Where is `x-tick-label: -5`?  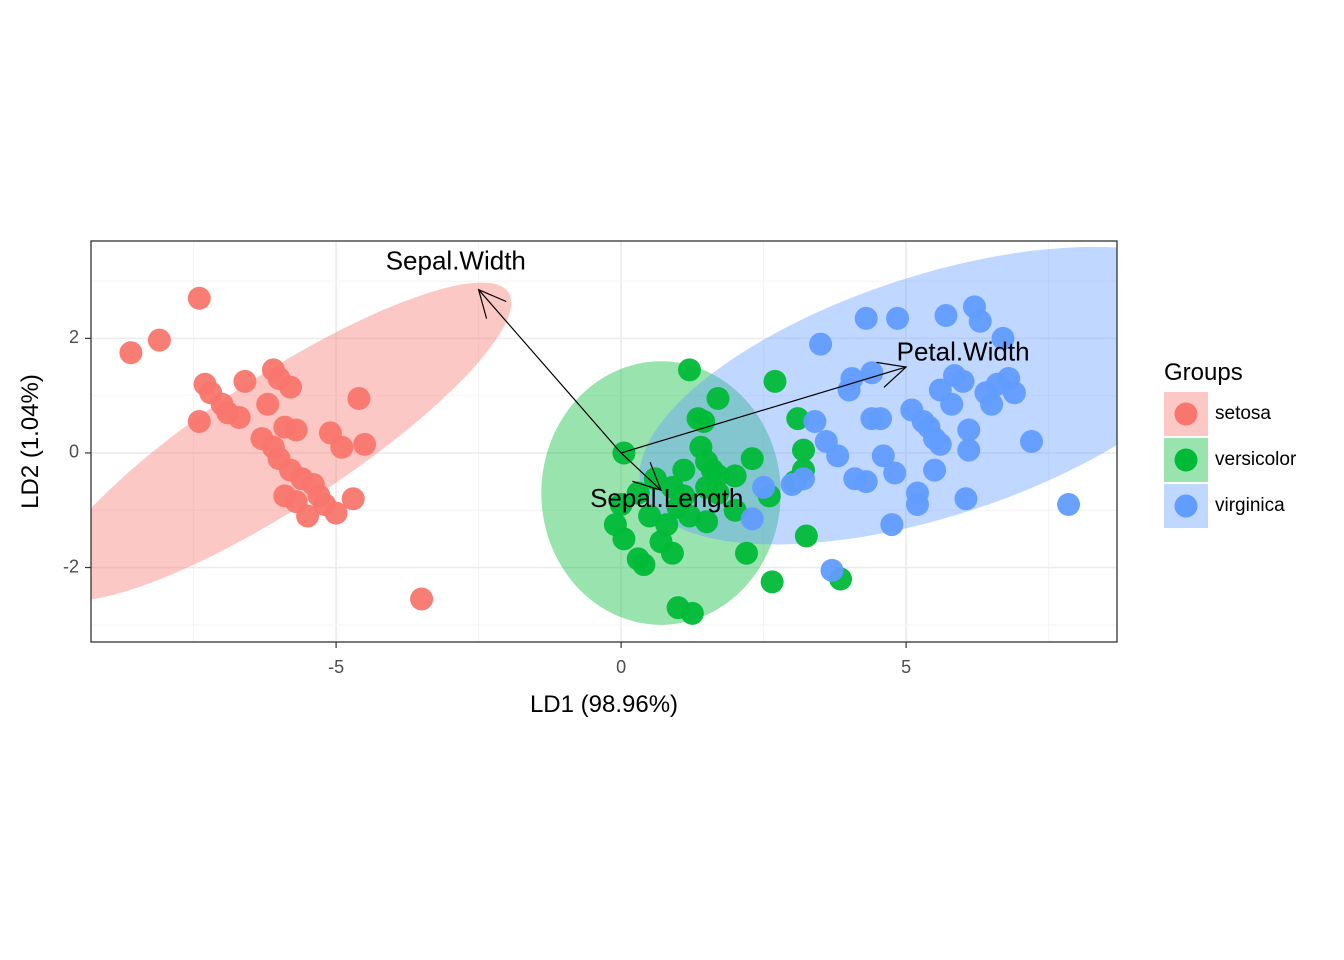 x-tick-label: -5 is located at coordinates (336, 667).